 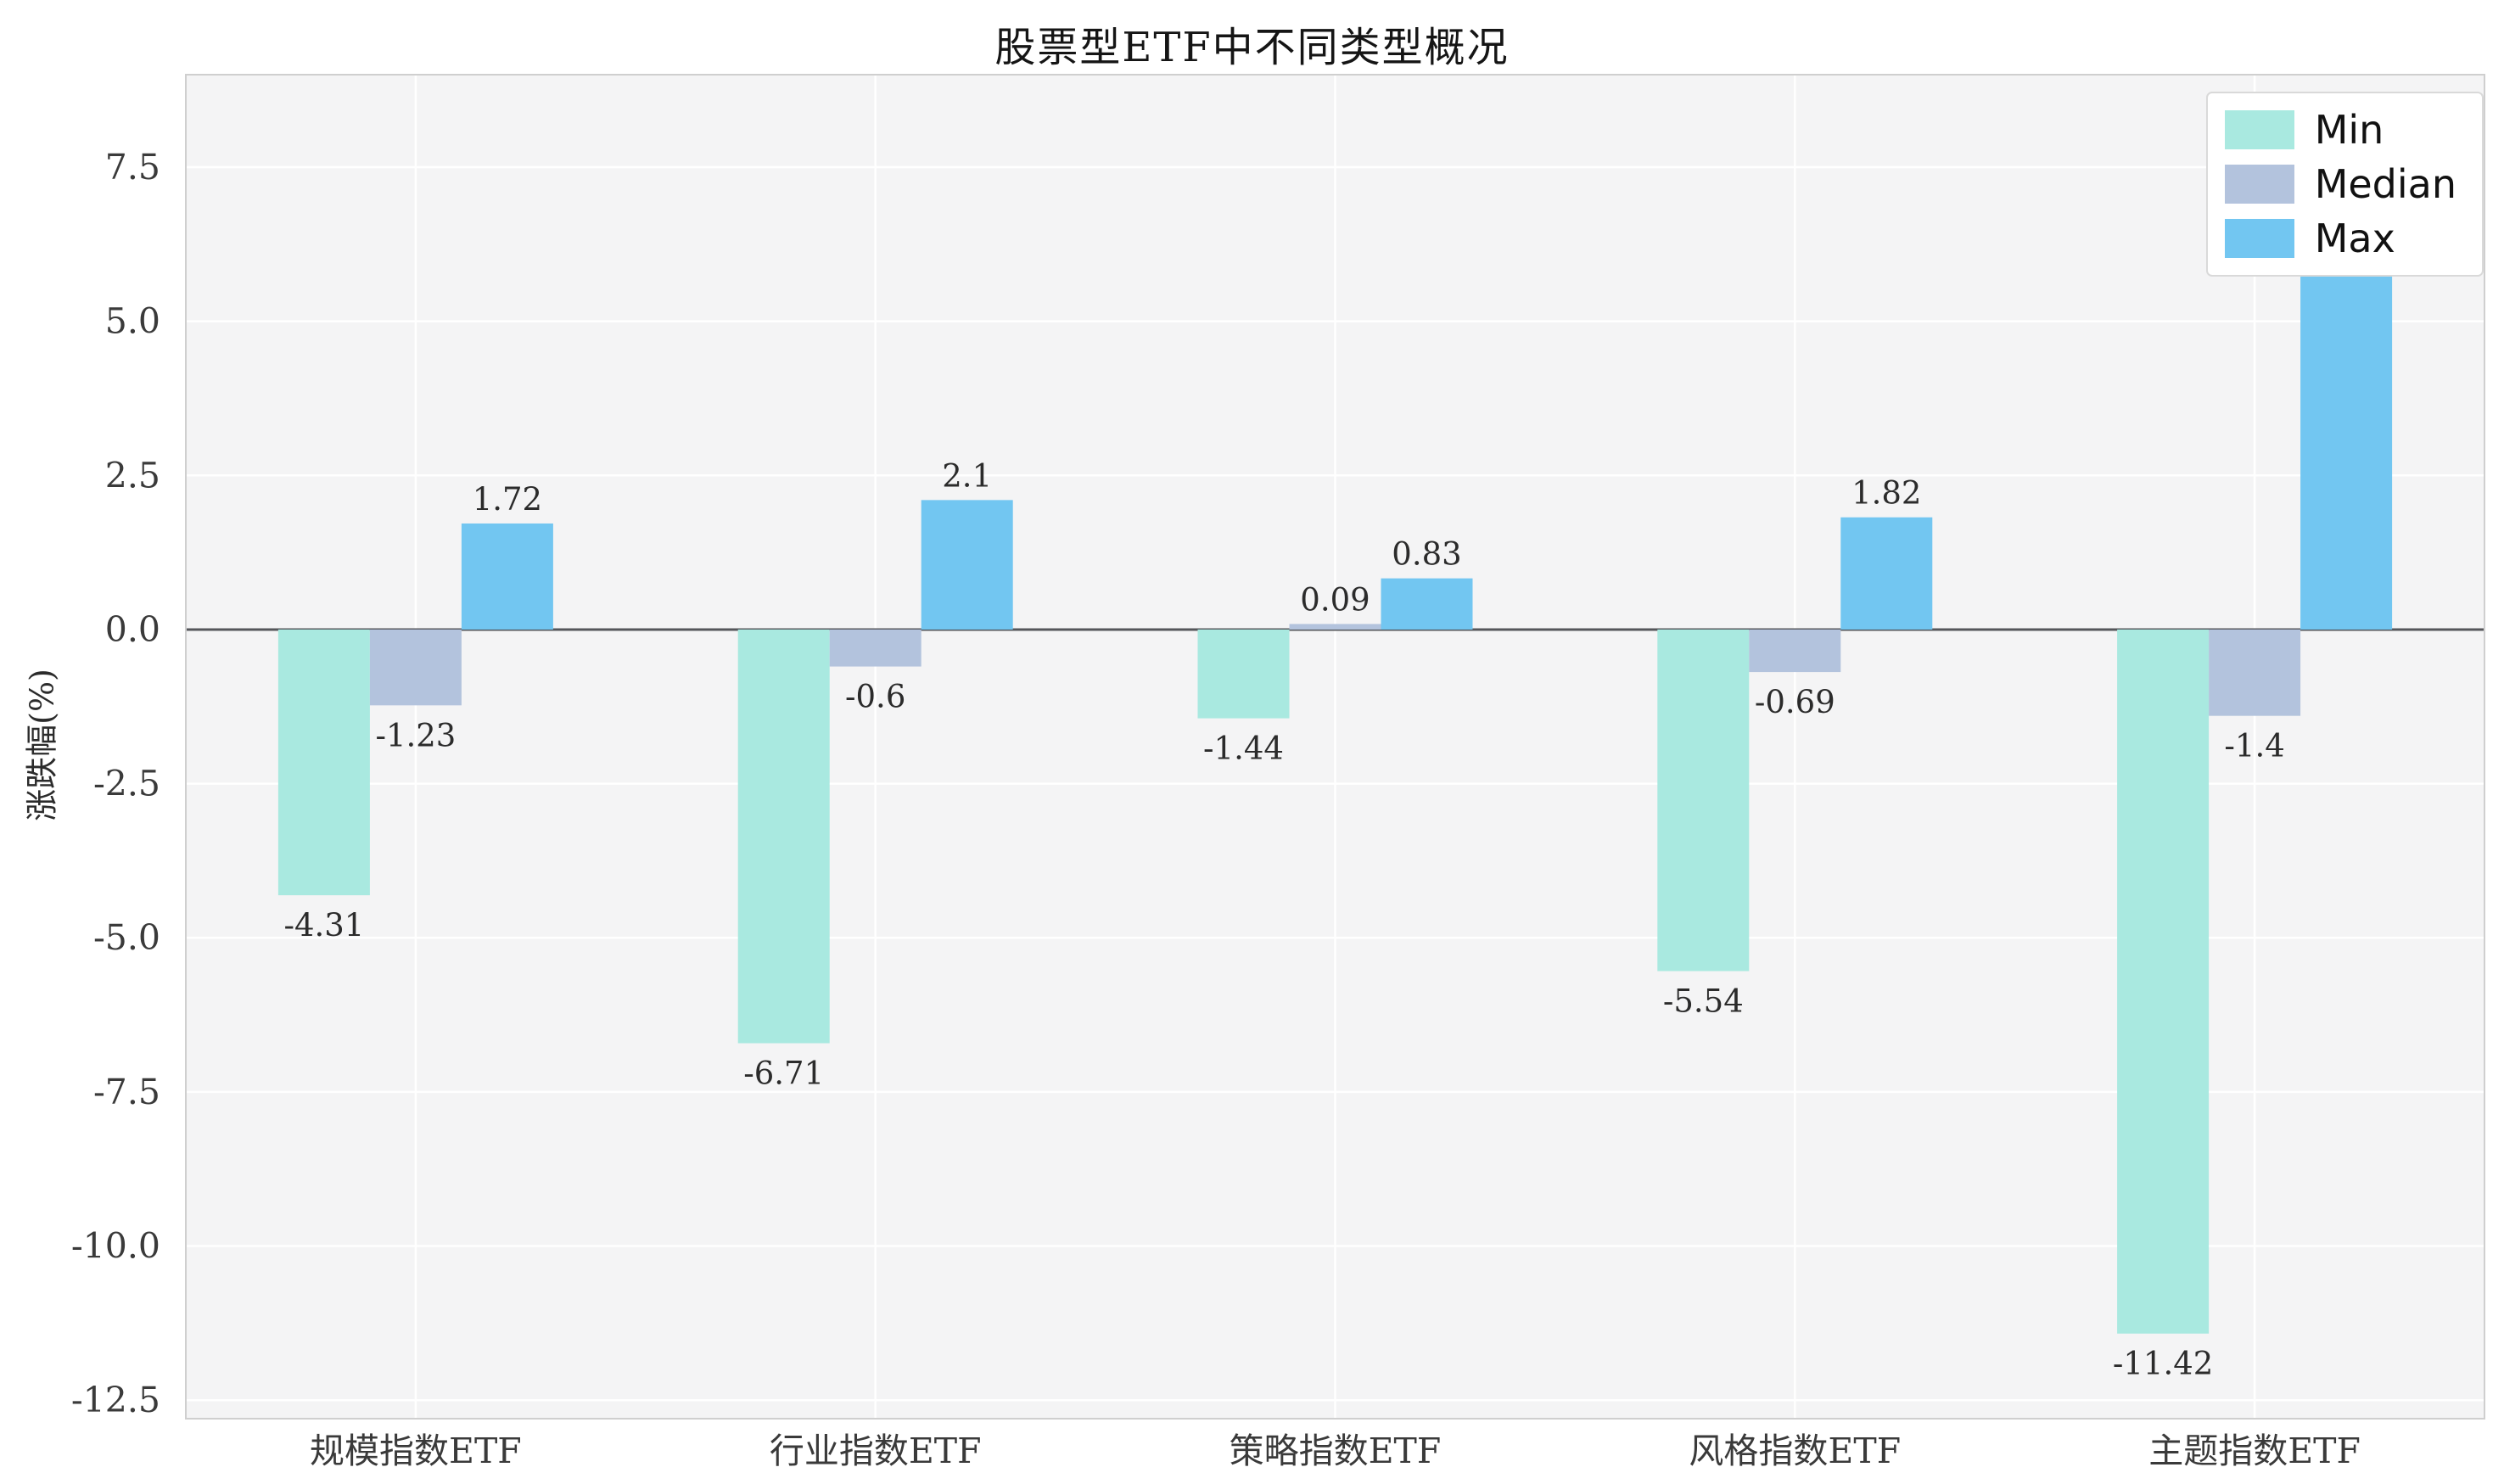 What do you see at coordinates (783, 1073) in the screenshot?
I see `bar-value-label-min-1: -6.71` at bounding box center [783, 1073].